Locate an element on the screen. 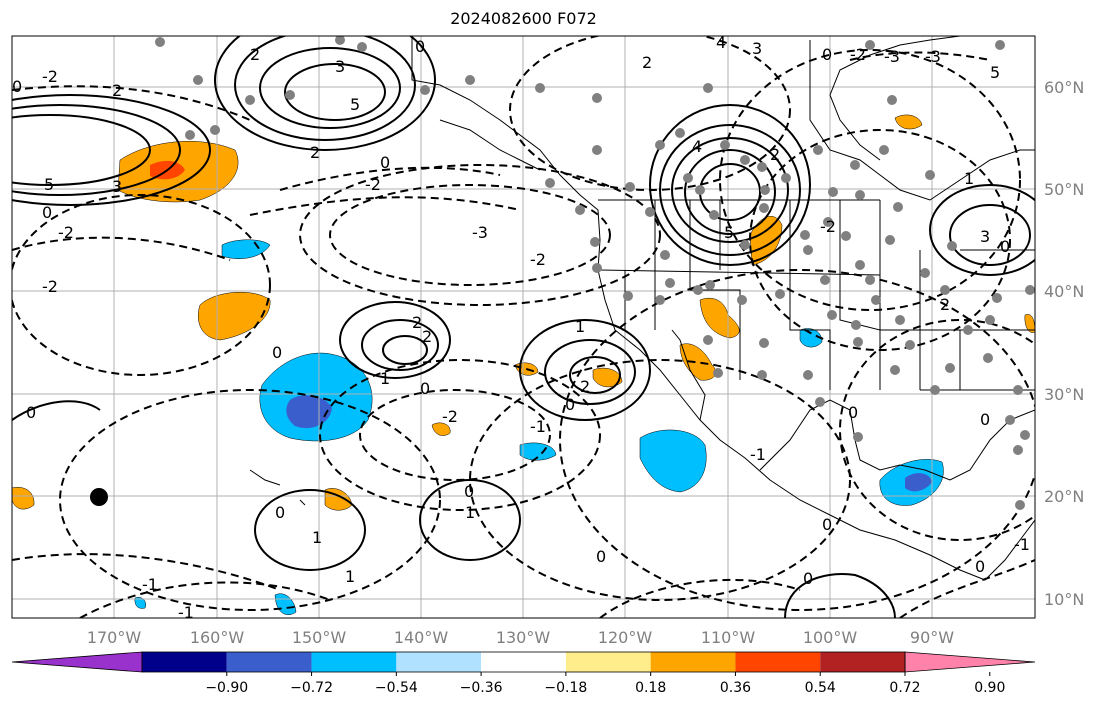 This screenshot has width=1105, height=712. lon-label: 140°W is located at coordinates (421, 637).